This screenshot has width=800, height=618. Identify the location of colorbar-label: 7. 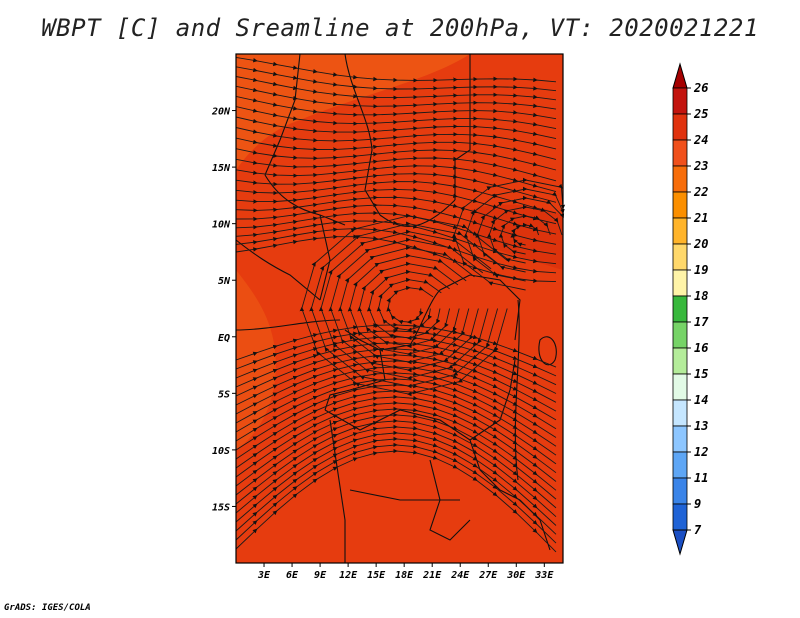
(698, 530).